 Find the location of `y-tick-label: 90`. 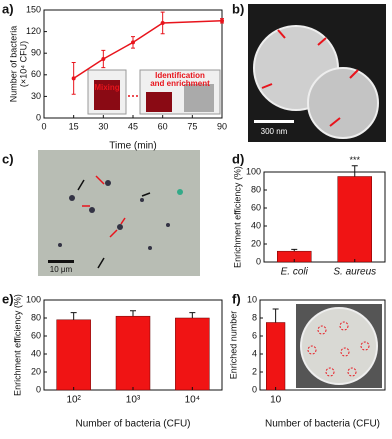

y-tick-label: 90 is located at coordinates (36, 53).